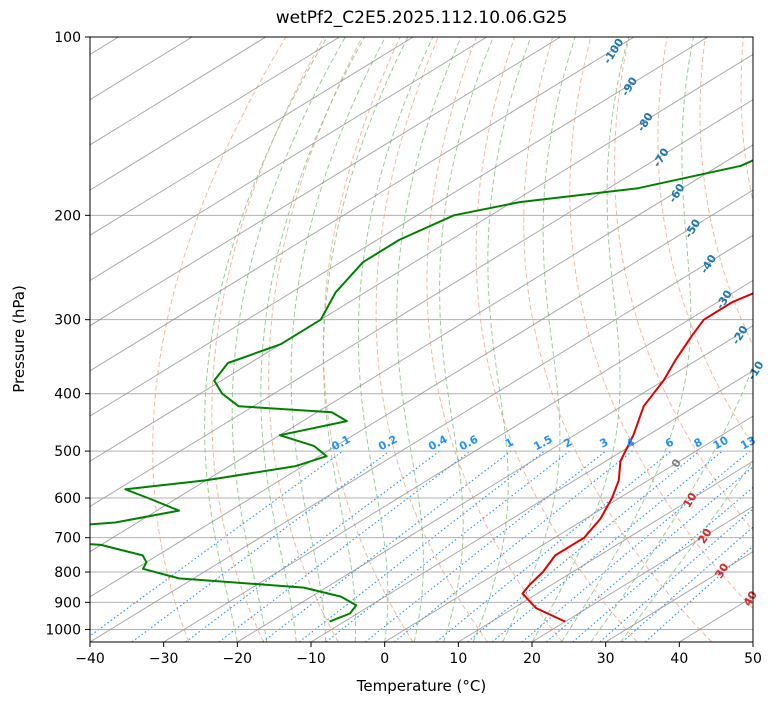 The width and height of the screenshot is (775, 708). Describe the element at coordinates (705, 536) in the screenshot. I see `inline-label: 20` at that location.